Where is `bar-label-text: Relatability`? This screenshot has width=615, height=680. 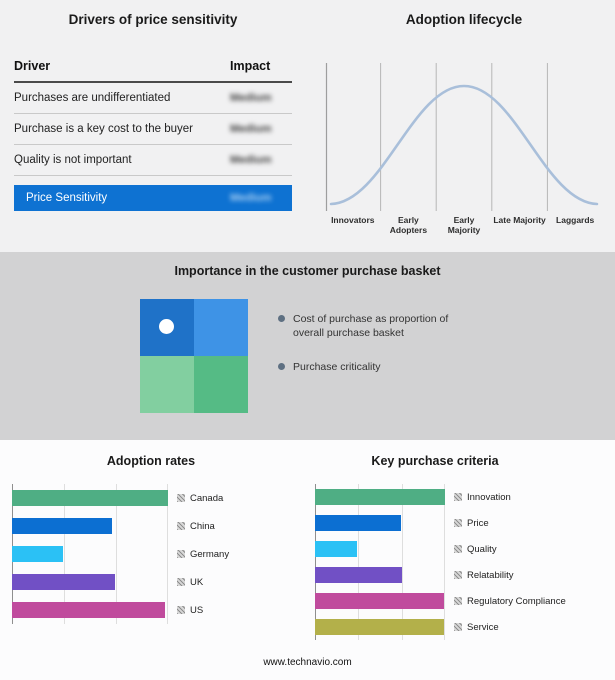 bar-label-text: Relatability is located at coordinates (490, 575).